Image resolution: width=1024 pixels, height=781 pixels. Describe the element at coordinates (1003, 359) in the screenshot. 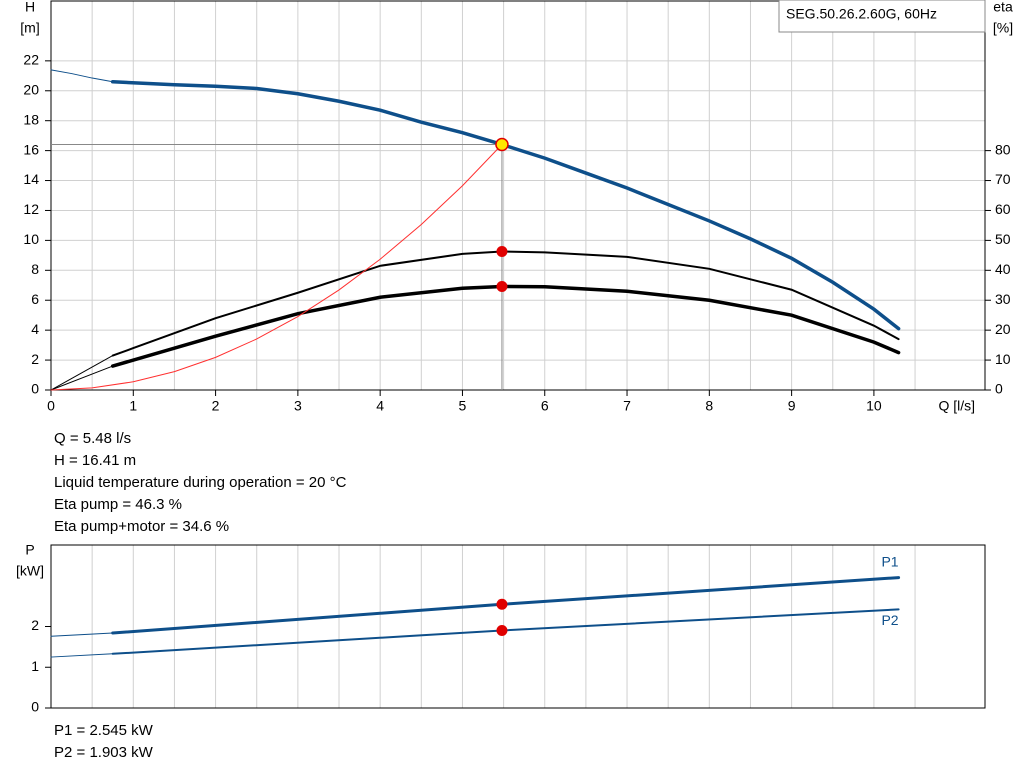

I see `y2-tick-label: 10` at that location.